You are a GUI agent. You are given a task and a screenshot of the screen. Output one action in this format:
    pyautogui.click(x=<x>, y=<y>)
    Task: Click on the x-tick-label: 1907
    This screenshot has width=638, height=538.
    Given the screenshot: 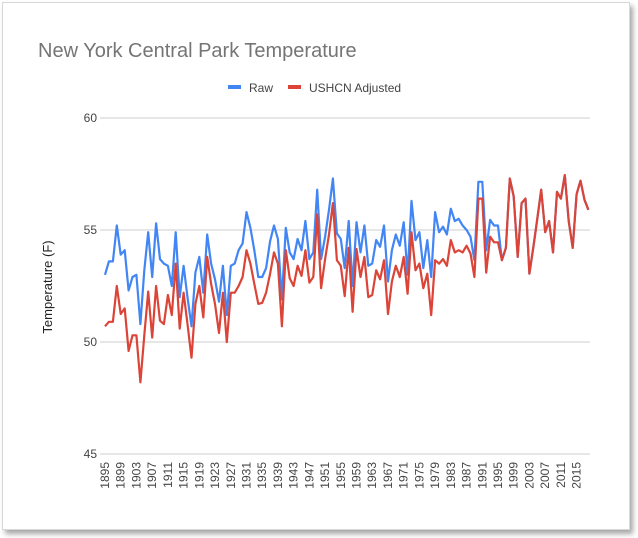 What is the action you would take?
    pyautogui.click(x=152, y=475)
    